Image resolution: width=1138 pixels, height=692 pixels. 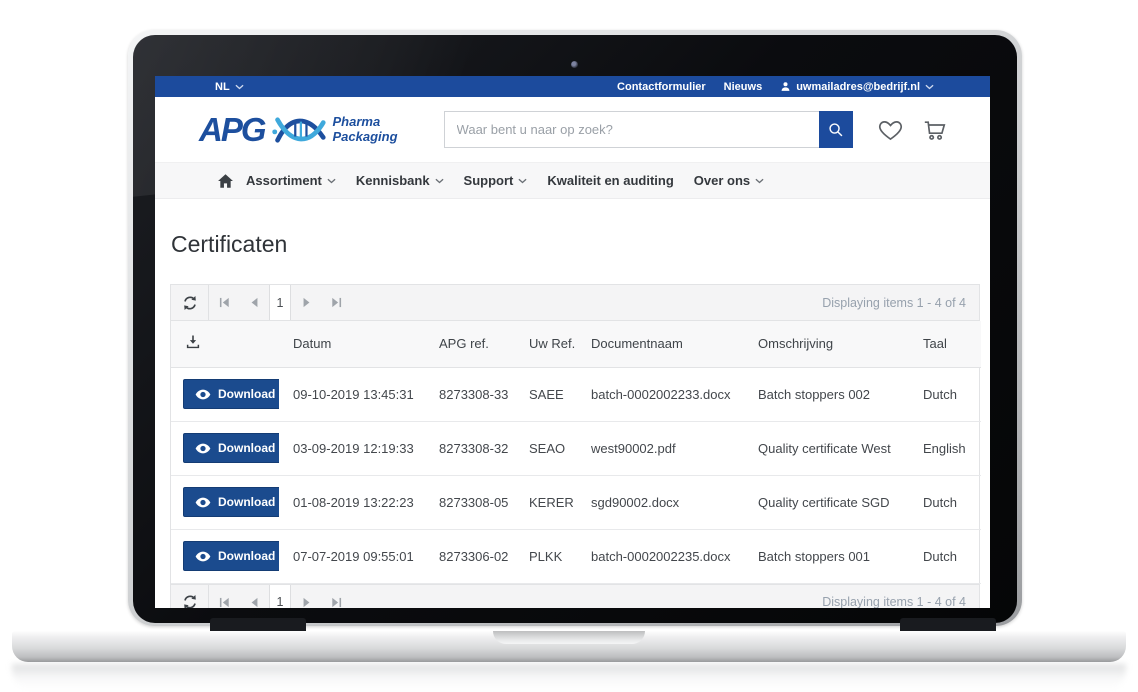 I want to click on laptop-notch, so click(x=569, y=637).